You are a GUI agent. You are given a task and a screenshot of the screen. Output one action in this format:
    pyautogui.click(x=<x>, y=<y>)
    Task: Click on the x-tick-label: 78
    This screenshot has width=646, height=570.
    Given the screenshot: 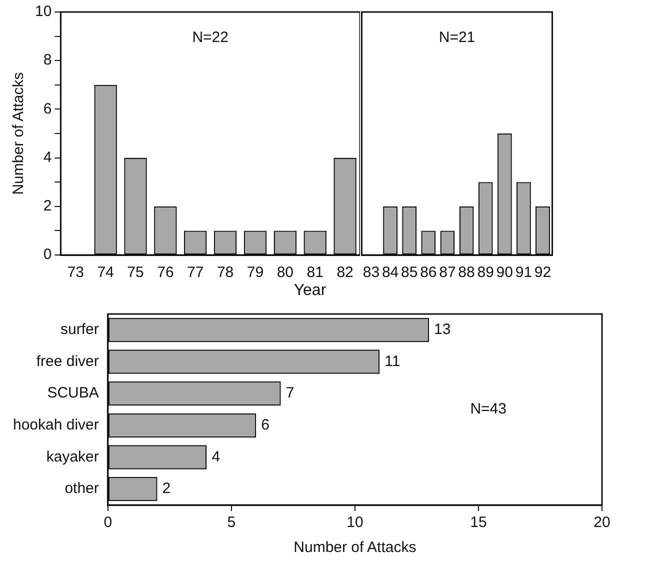 What is the action you would take?
    pyautogui.click(x=225, y=273)
    